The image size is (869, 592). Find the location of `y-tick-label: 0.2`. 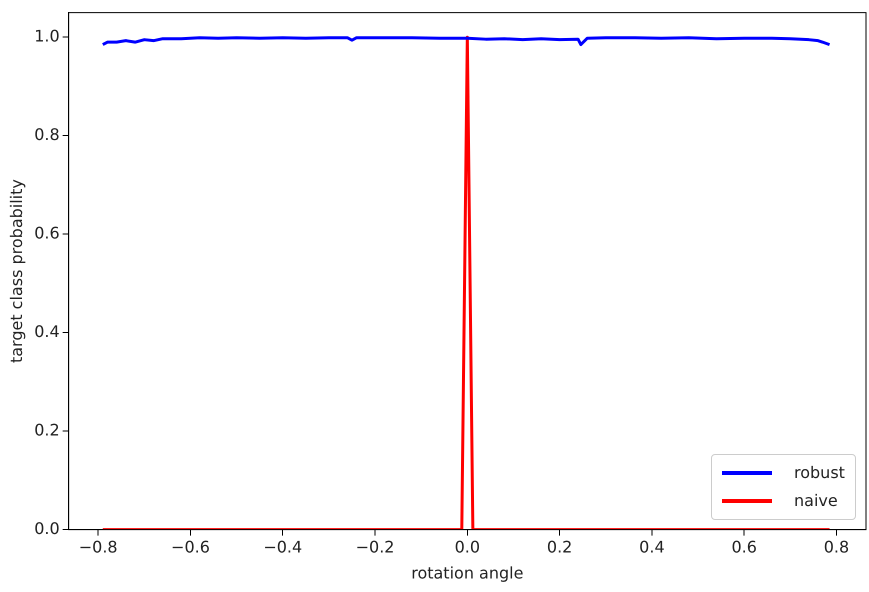

y-tick-label: 0.2 is located at coordinates (47, 430).